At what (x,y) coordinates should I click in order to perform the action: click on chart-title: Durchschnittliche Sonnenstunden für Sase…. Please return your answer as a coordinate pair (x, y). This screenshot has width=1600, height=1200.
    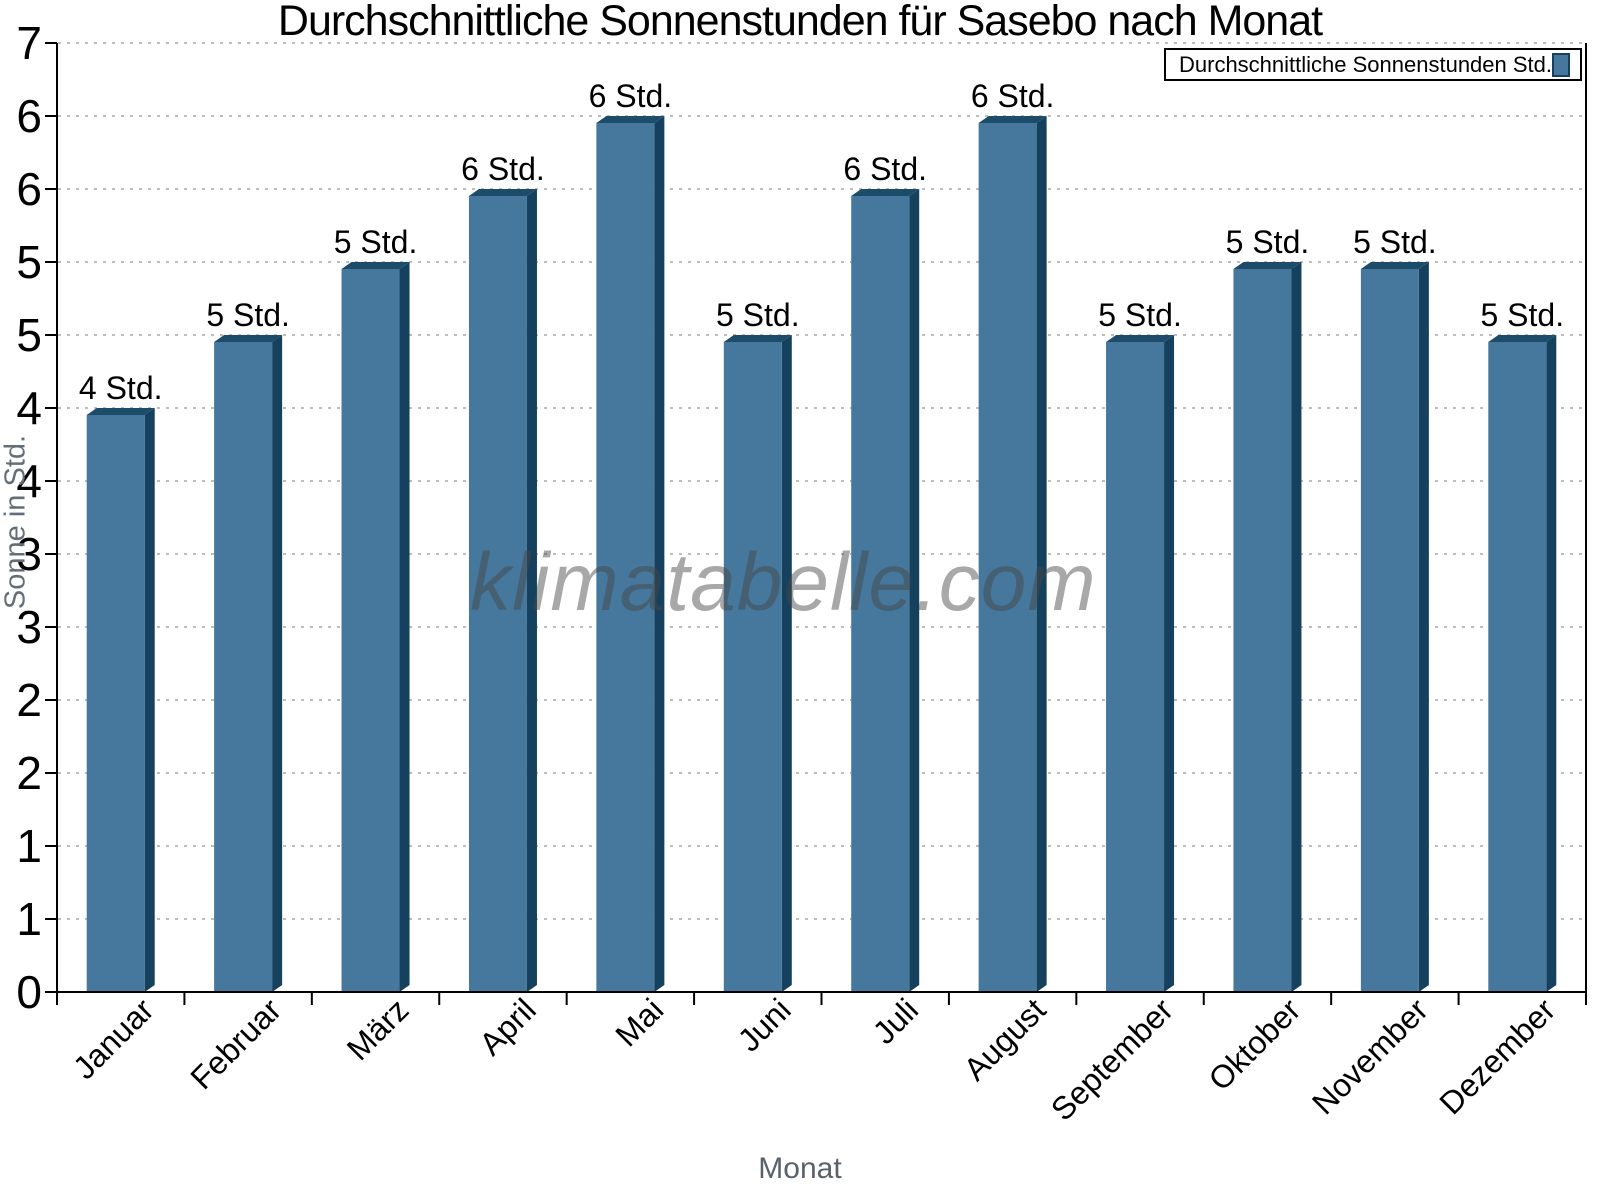
    Looking at the image, I should click on (800, 22).